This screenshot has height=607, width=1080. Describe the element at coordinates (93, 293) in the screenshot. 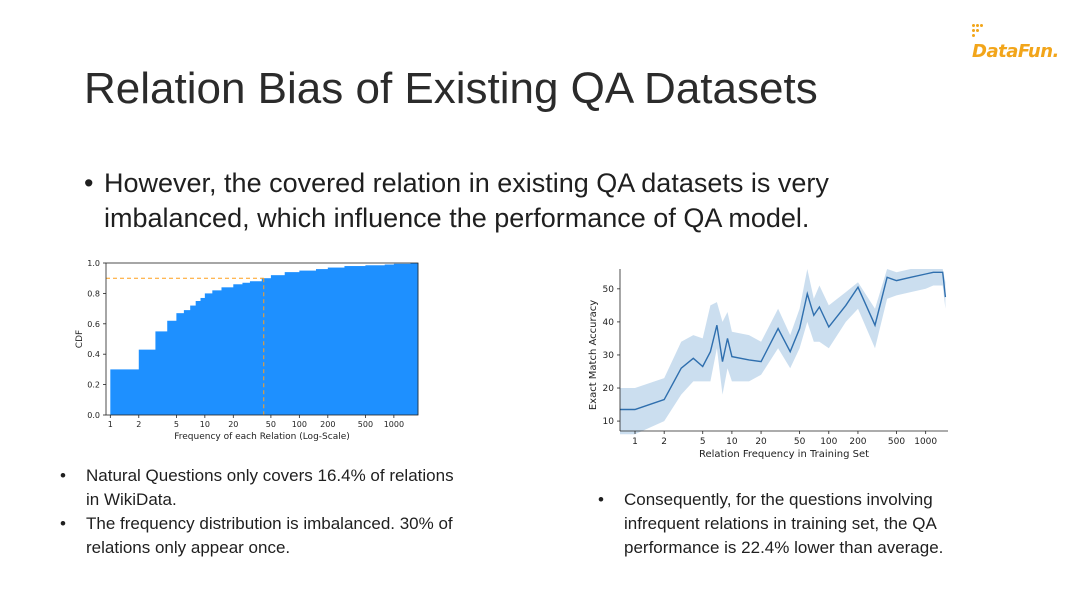

I see `y-tick-label: 0.8` at that location.